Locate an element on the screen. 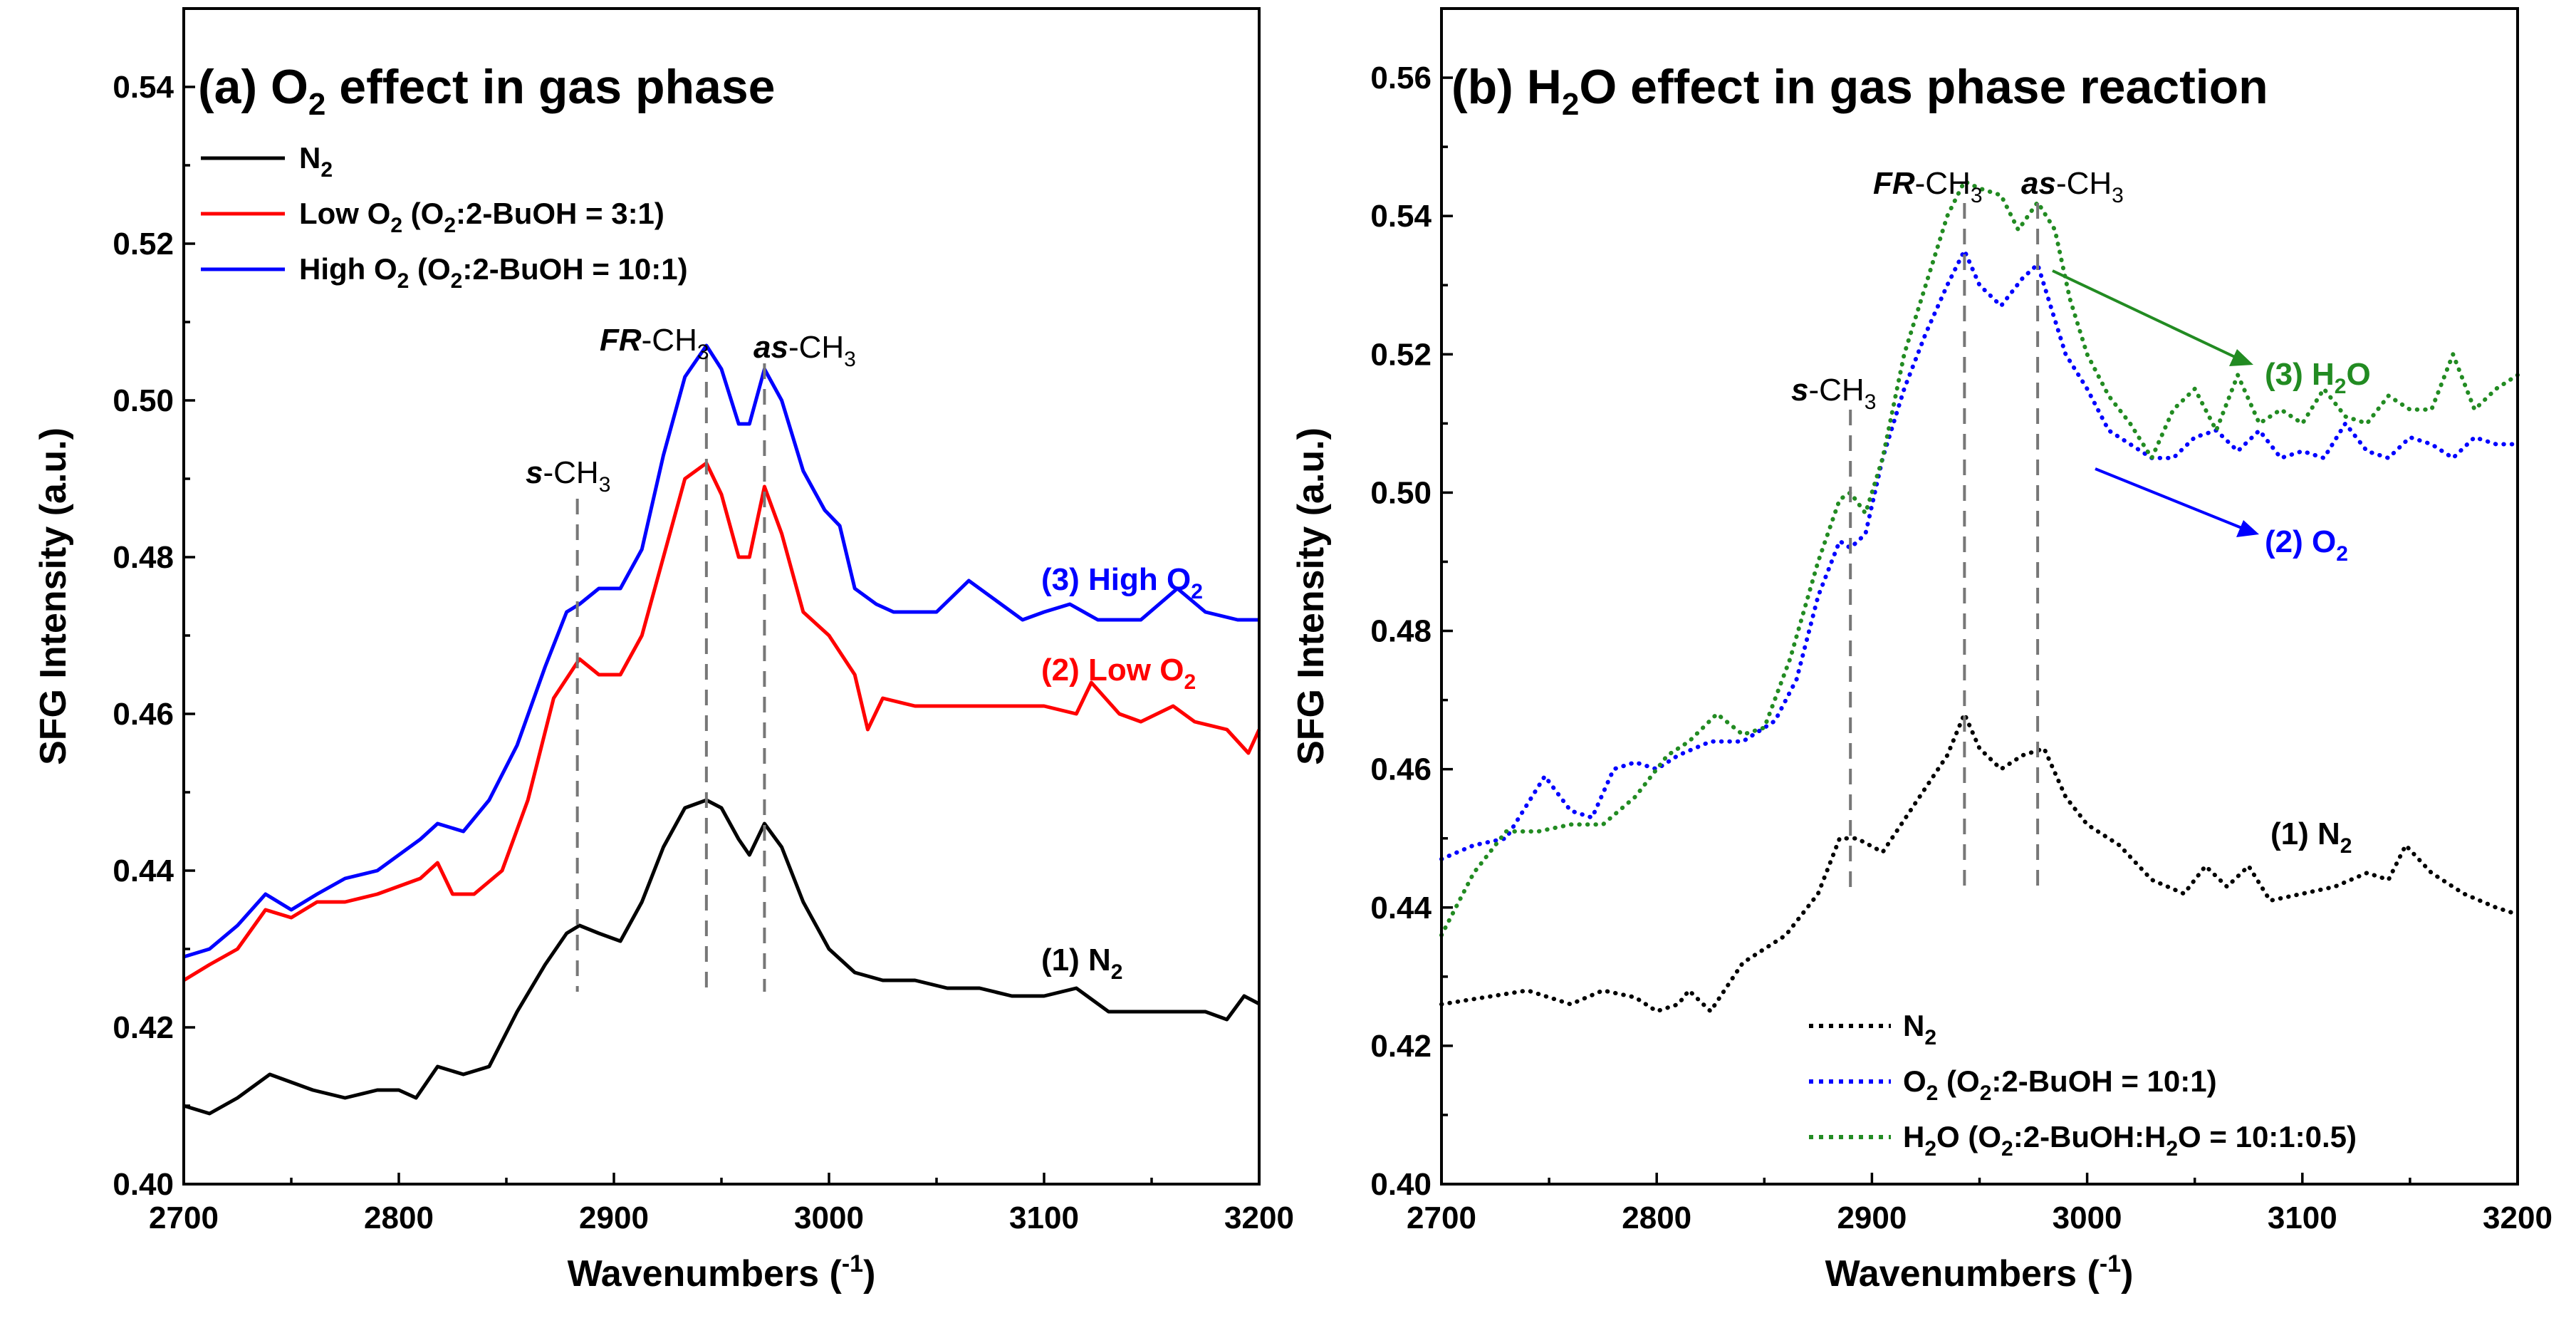 The width and height of the screenshot is (2576, 1333). panel-b-y-tick-label-0.50: 0.50 is located at coordinates (1401, 492).